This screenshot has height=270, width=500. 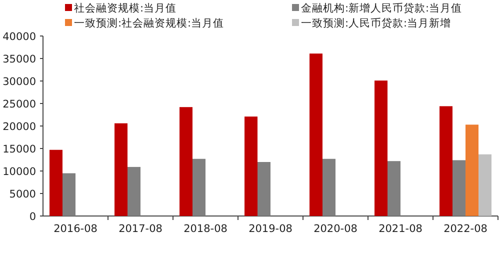 What do you see at coordinates (19, 127) in the screenshot?
I see `y-tick-label: 20000` at bounding box center [19, 127].